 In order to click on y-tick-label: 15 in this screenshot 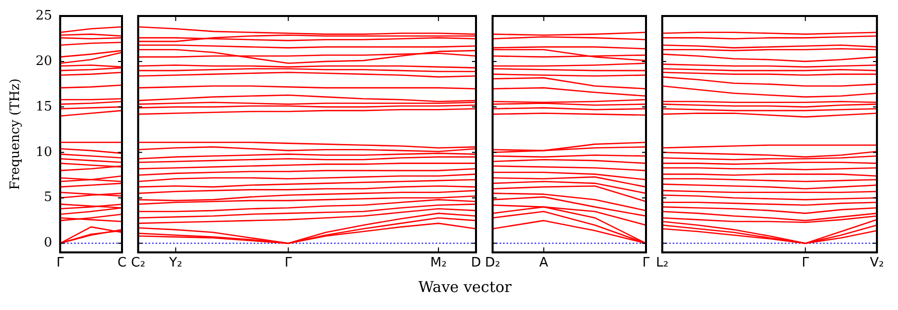, I will do `click(44, 106)`.